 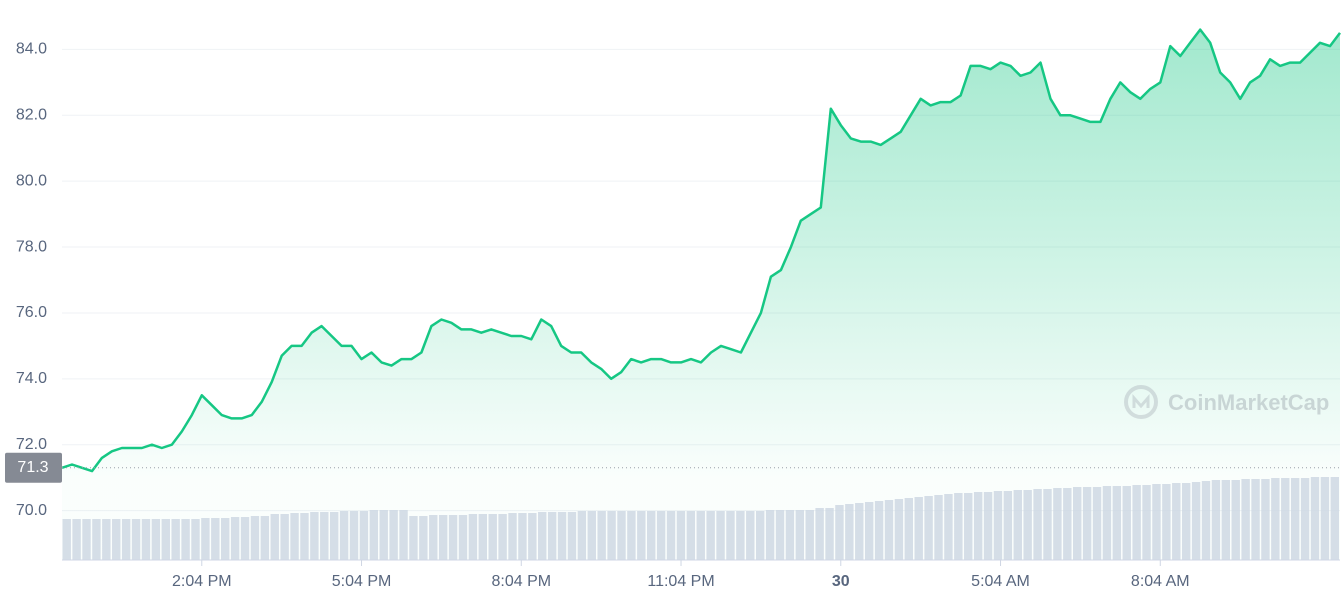 What do you see at coordinates (362, 581) in the screenshot?
I see `x-tick-label: 5:04 PM` at bounding box center [362, 581].